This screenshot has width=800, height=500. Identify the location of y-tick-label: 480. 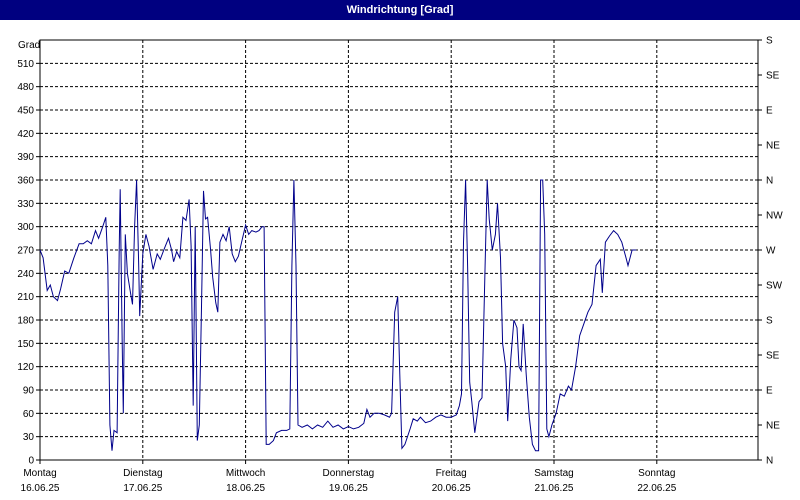
(25, 87).